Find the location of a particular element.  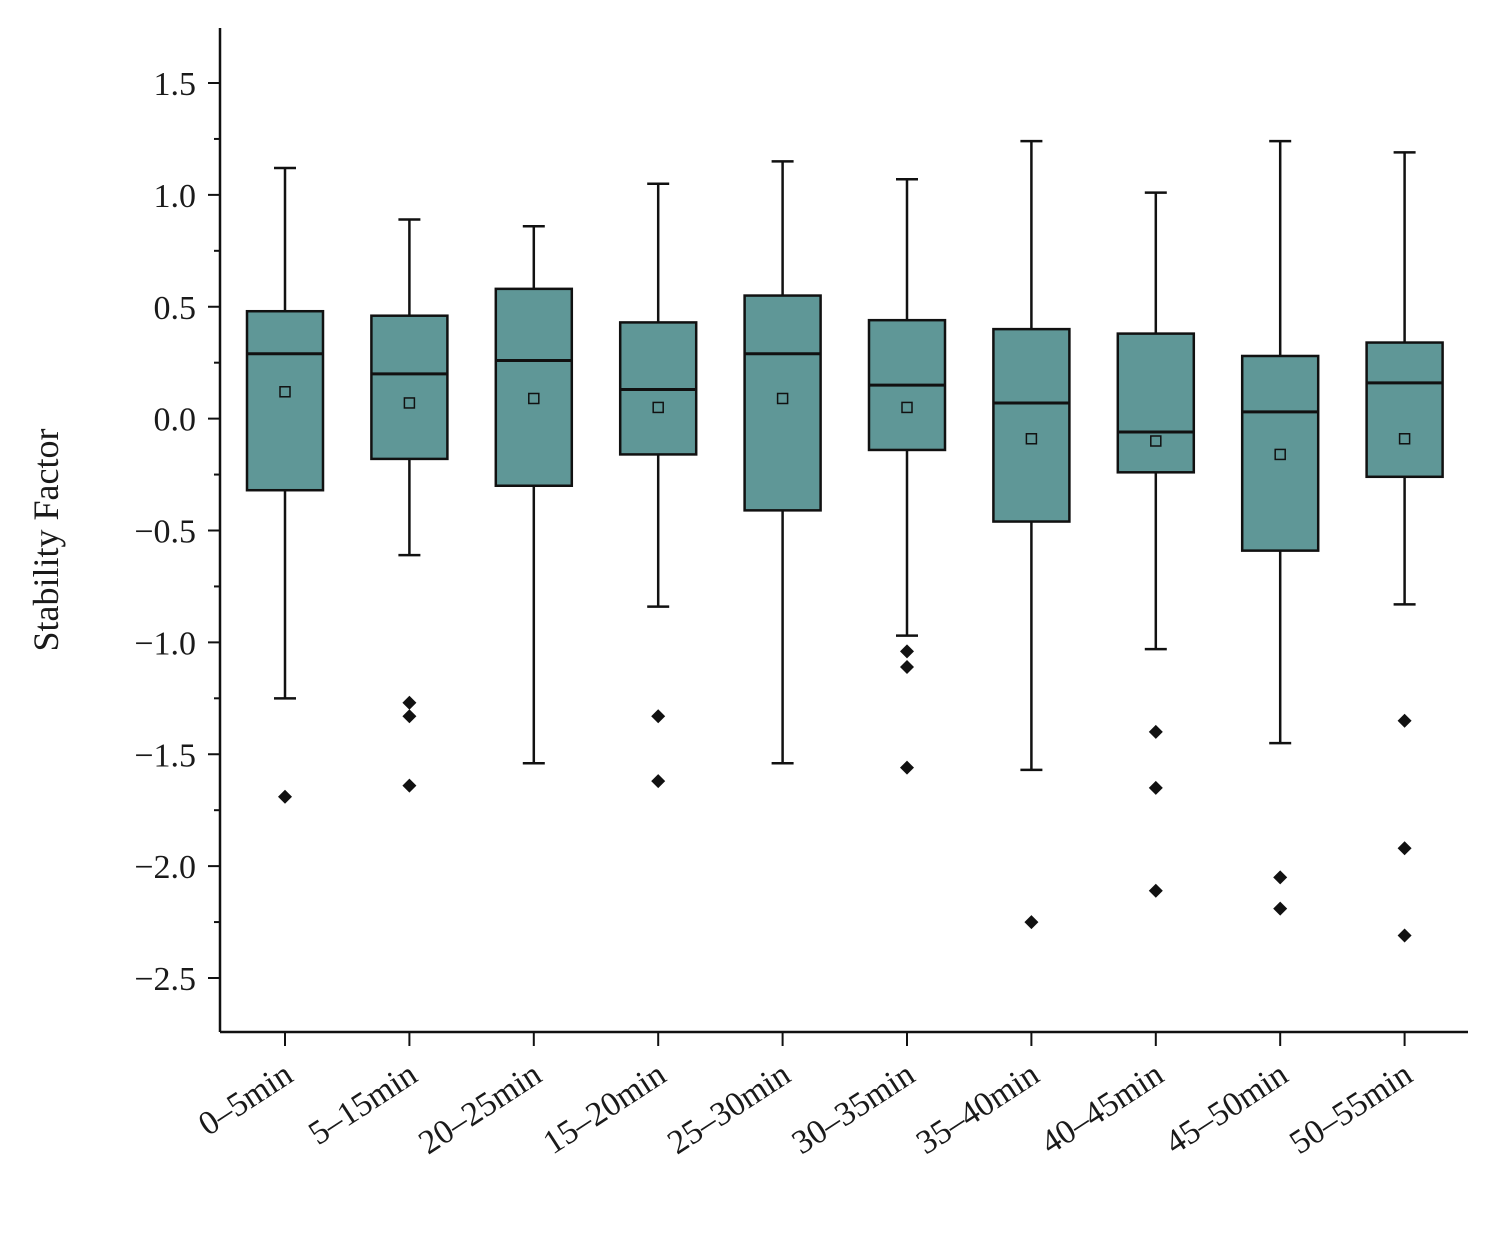

x-tick-label: 20–25min is located at coordinates (480, 1109).